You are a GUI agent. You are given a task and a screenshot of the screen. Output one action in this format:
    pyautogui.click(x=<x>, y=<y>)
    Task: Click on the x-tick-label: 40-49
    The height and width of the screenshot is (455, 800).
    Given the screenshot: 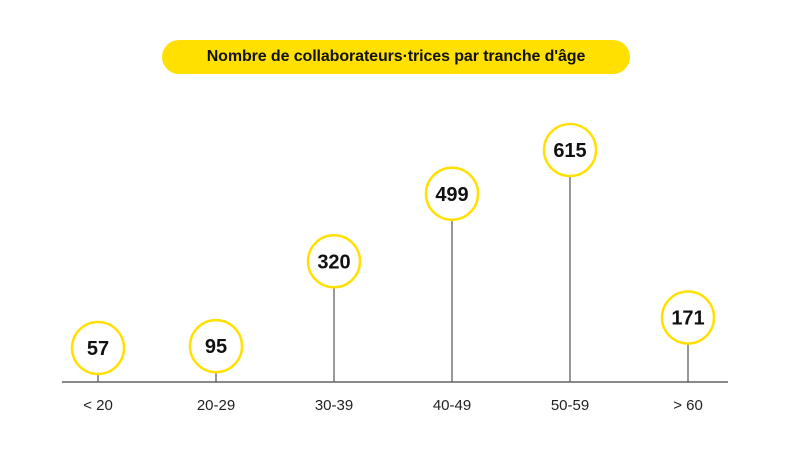 What is the action you would take?
    pyautogui.click(x=452, y=405)
    